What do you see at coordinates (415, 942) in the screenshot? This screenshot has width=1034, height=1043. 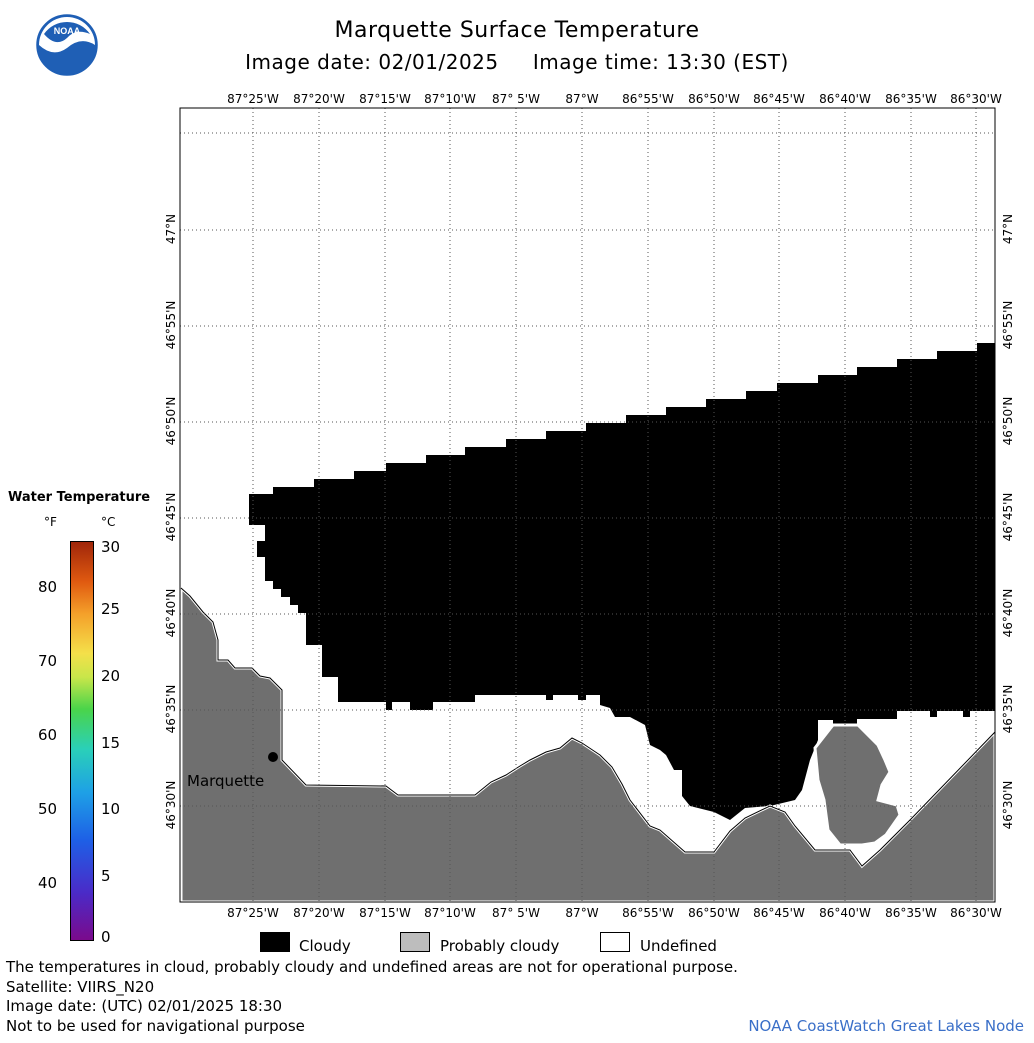 I see `legend-swatch-probably-cloudy` at bounding box center [415, 942].